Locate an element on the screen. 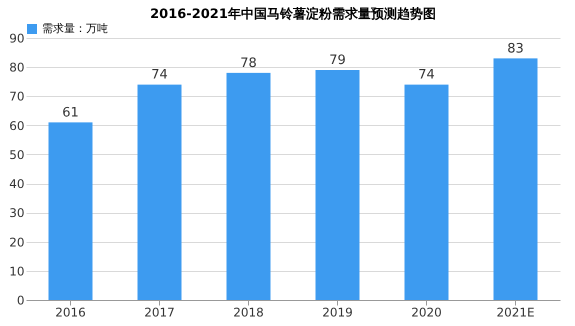 This screenshot has height=326, width=575. legend-label: 需求量：万吨 is located at coordinates (75, 28).